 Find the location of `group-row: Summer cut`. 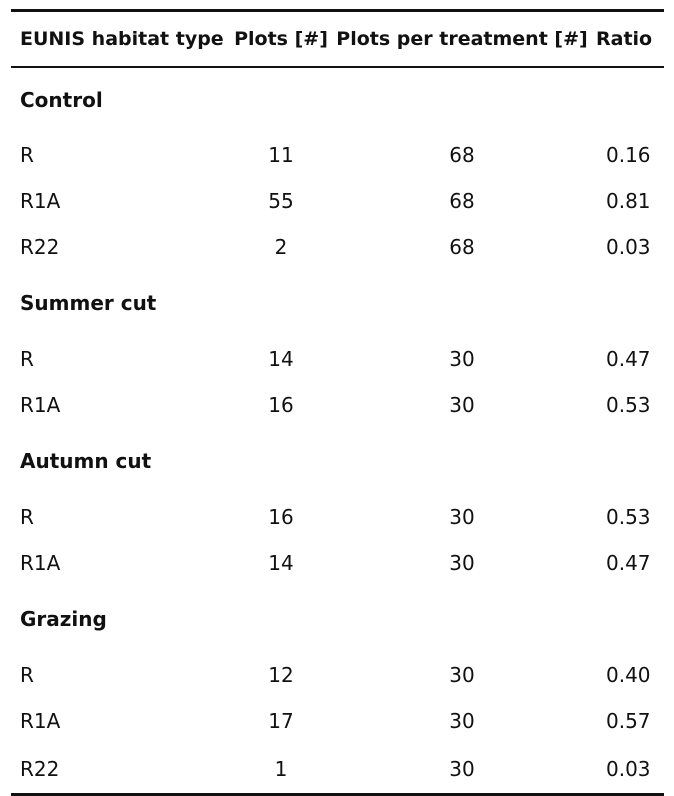

group-row: Summer cut is located at coordinates (337, 303).